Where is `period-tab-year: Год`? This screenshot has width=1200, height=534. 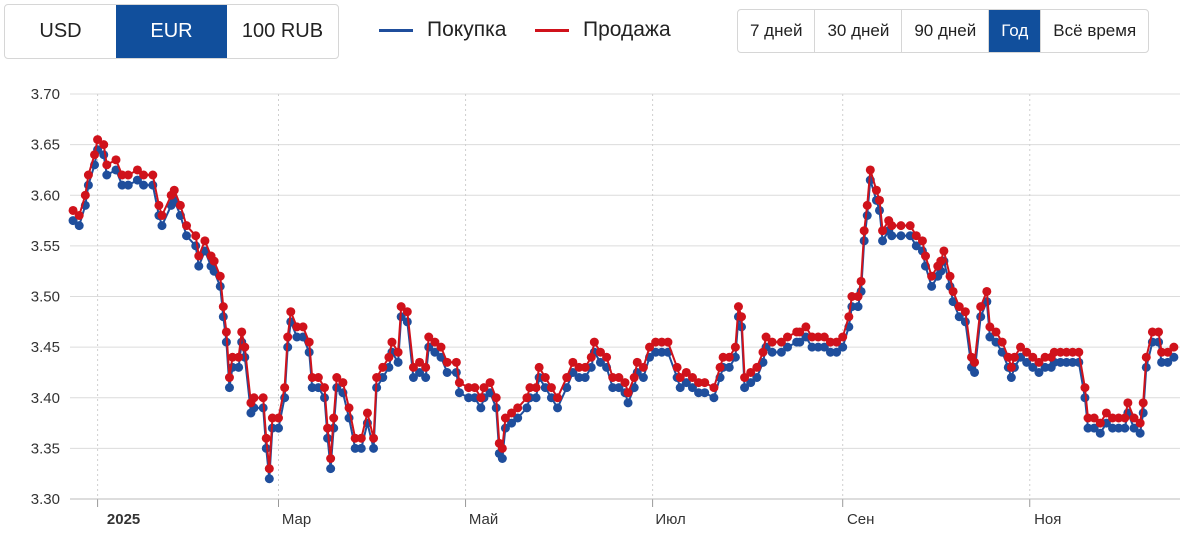
period-tab-year: Год is located at coordinates (1014, 31).